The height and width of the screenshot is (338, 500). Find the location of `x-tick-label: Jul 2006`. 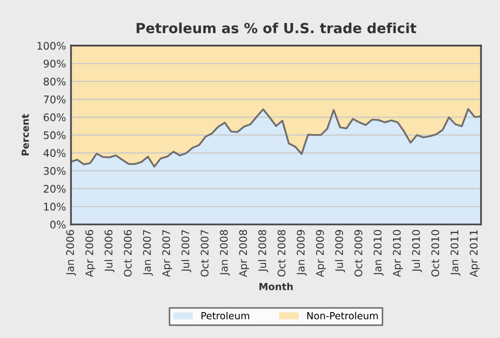

x-tick-label: Jul 2006 is located at coordinates (109, 251).